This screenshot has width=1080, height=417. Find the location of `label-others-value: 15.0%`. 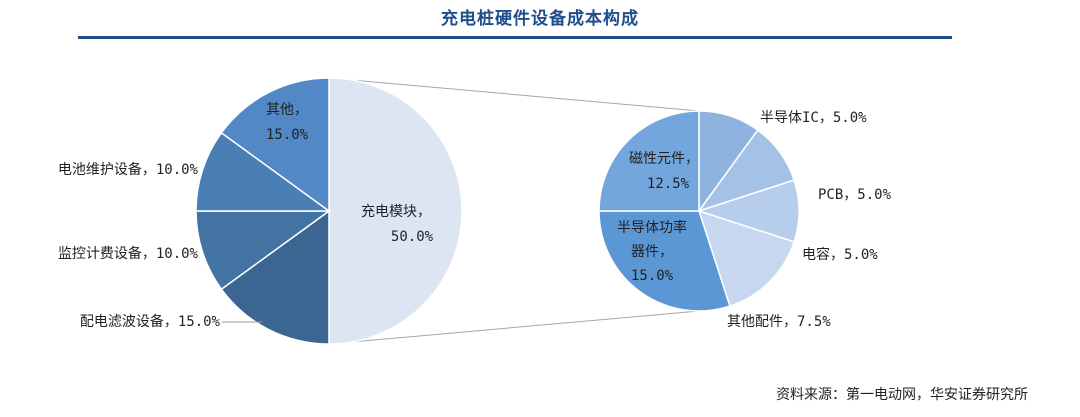

label-others-value: 15.0% is located at coordinates (287, 135).